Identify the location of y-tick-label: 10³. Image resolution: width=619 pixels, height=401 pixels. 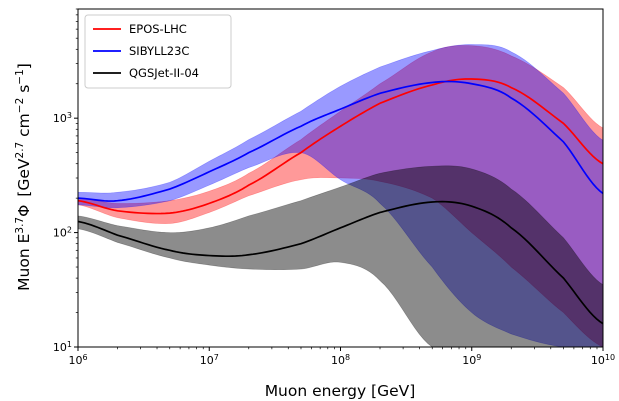
(62, 118).